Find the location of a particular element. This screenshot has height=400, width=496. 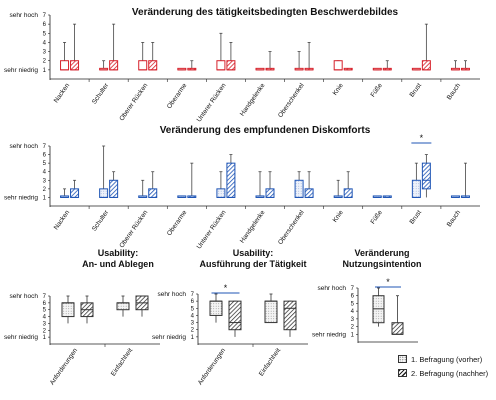

chart-title-line: Veränderung des empfundenen Diskomforts is located at coordinates (265, 130).